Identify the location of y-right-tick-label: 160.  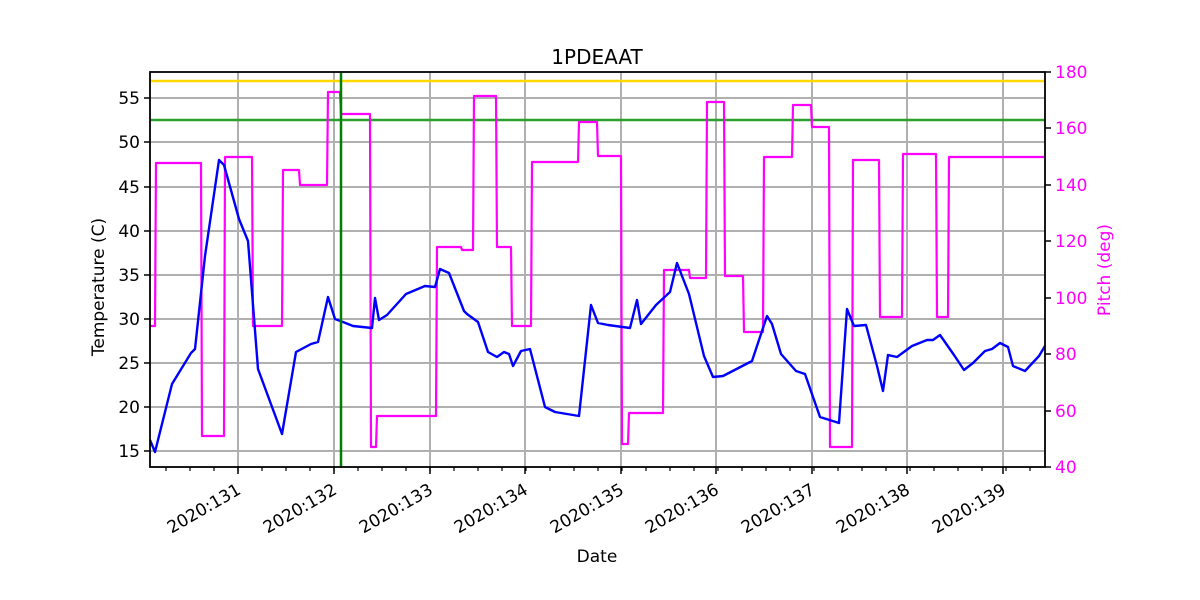
(1071, 129).